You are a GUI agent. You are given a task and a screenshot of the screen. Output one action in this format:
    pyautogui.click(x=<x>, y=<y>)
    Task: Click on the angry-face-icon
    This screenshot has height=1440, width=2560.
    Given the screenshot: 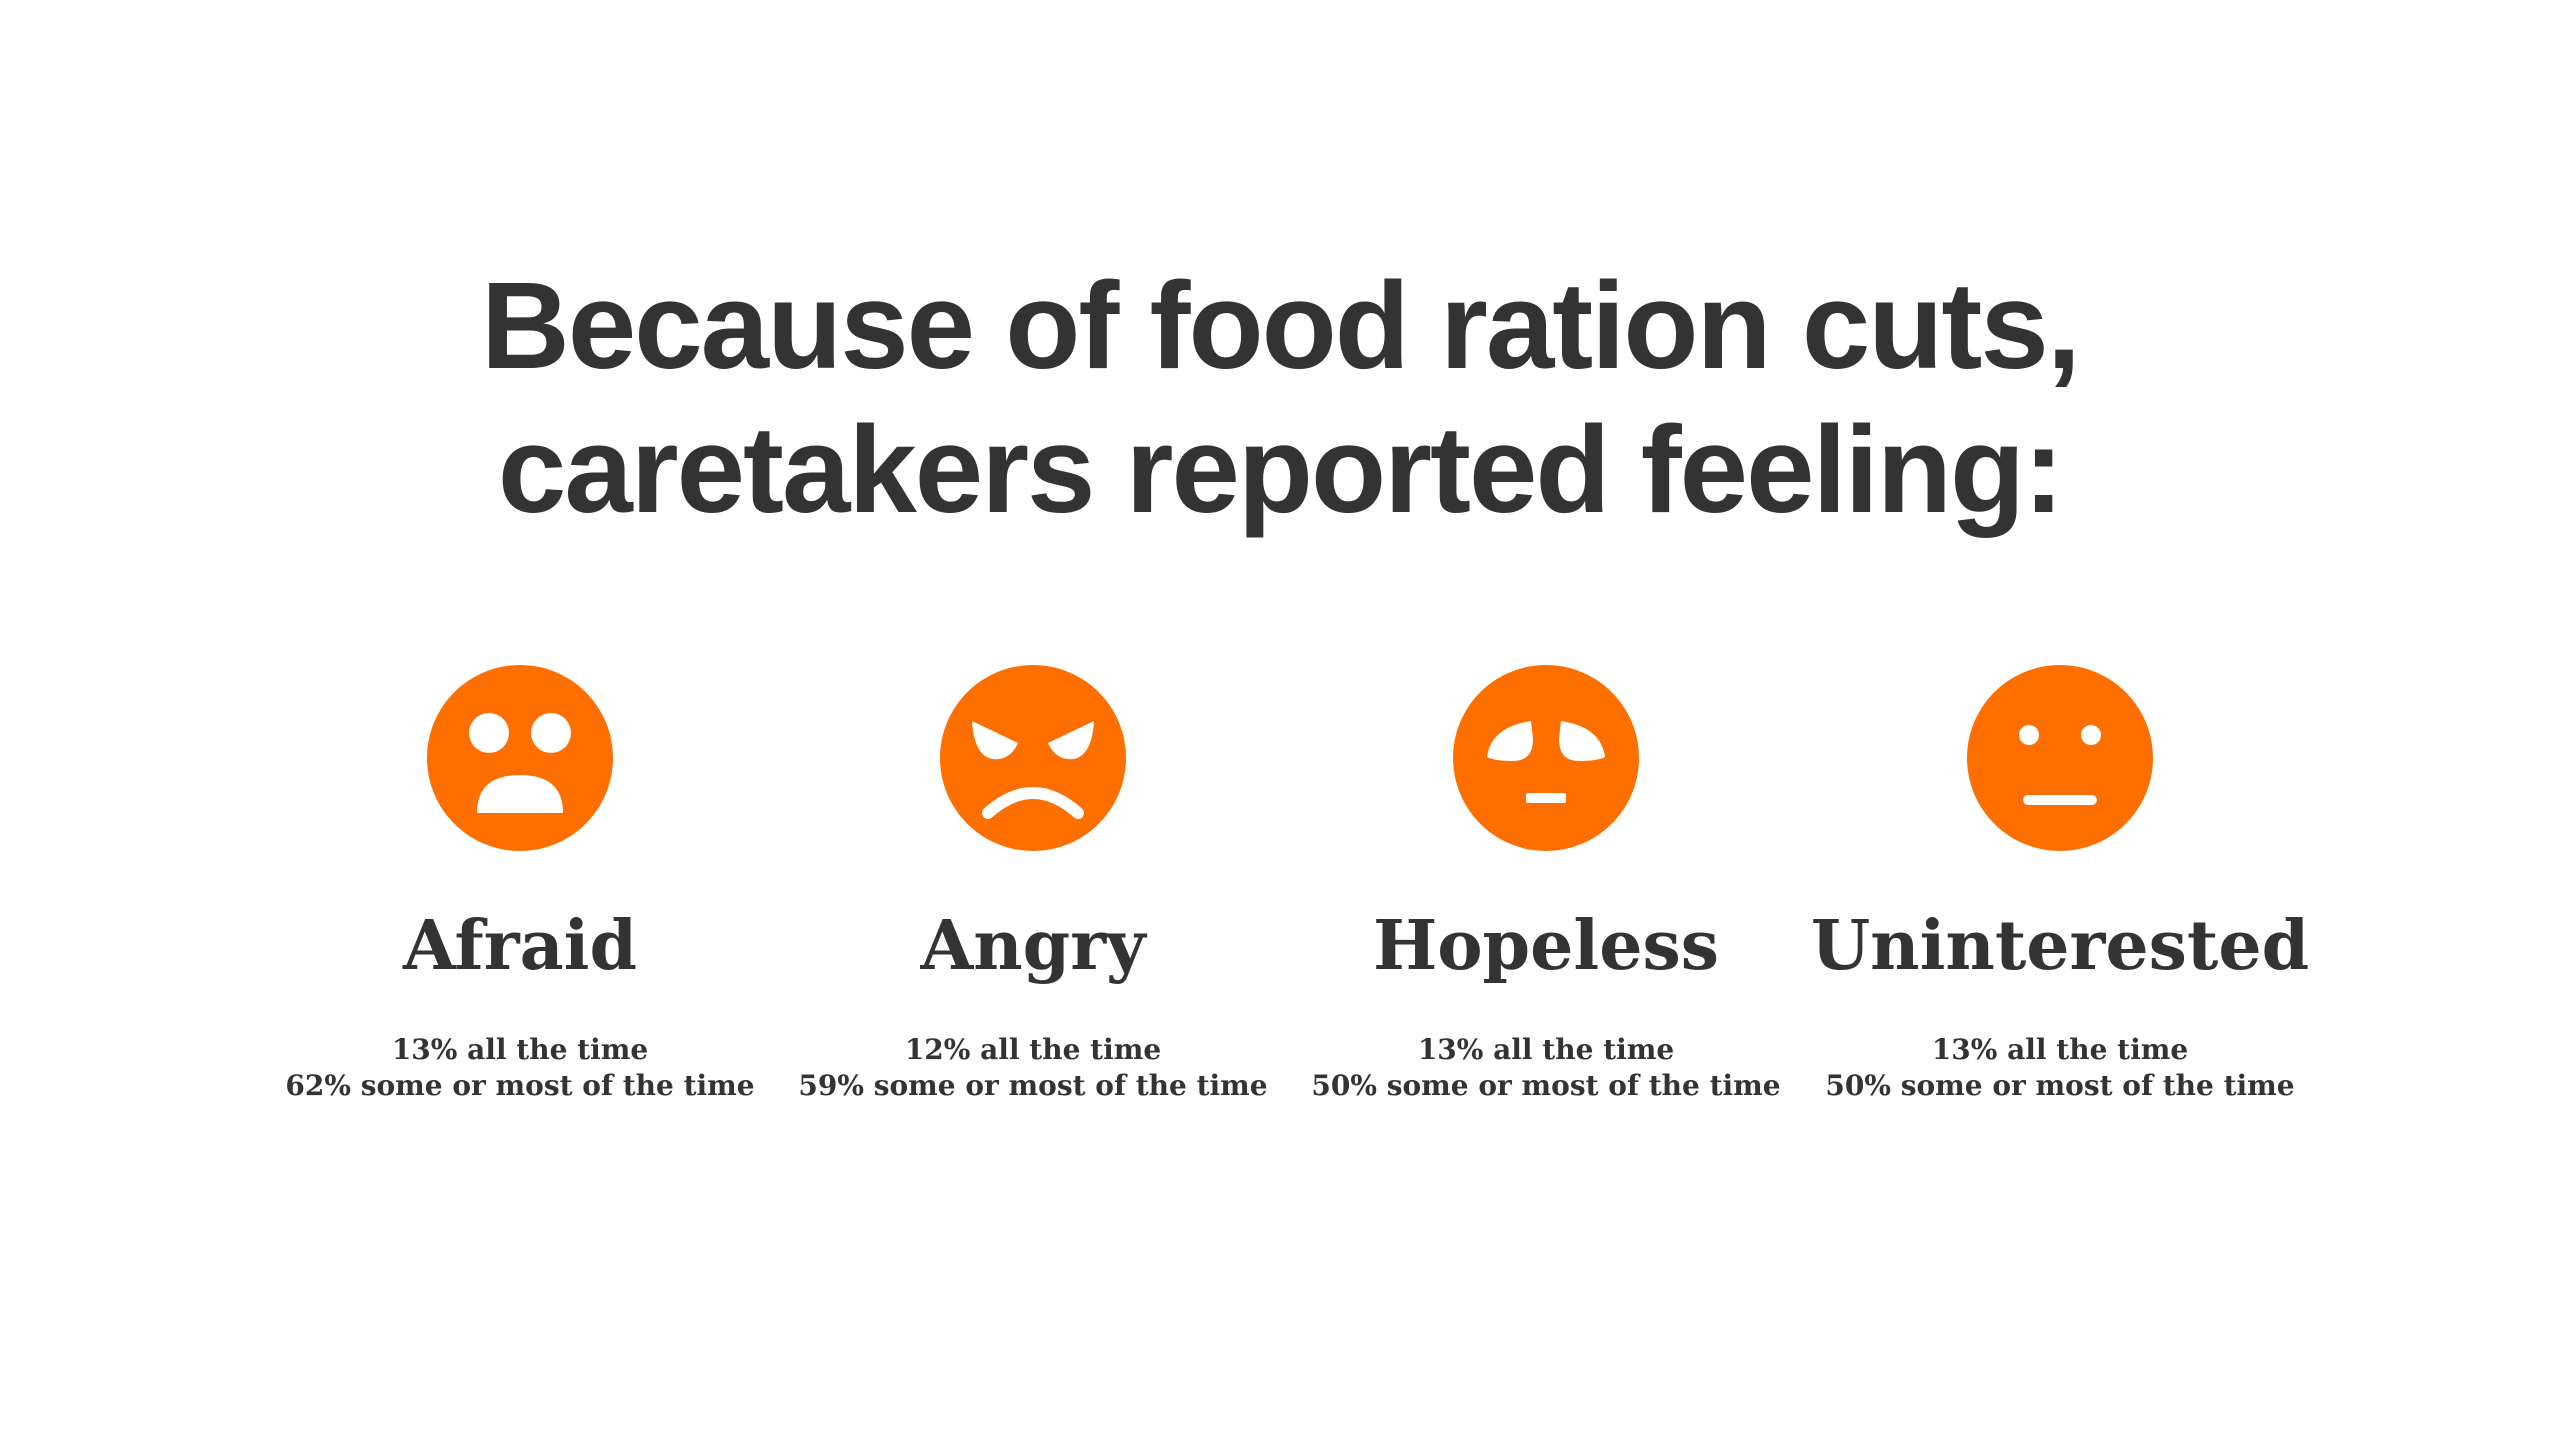 What is the action you would take?
    pyautogui.click(x=1033, y=758)
    